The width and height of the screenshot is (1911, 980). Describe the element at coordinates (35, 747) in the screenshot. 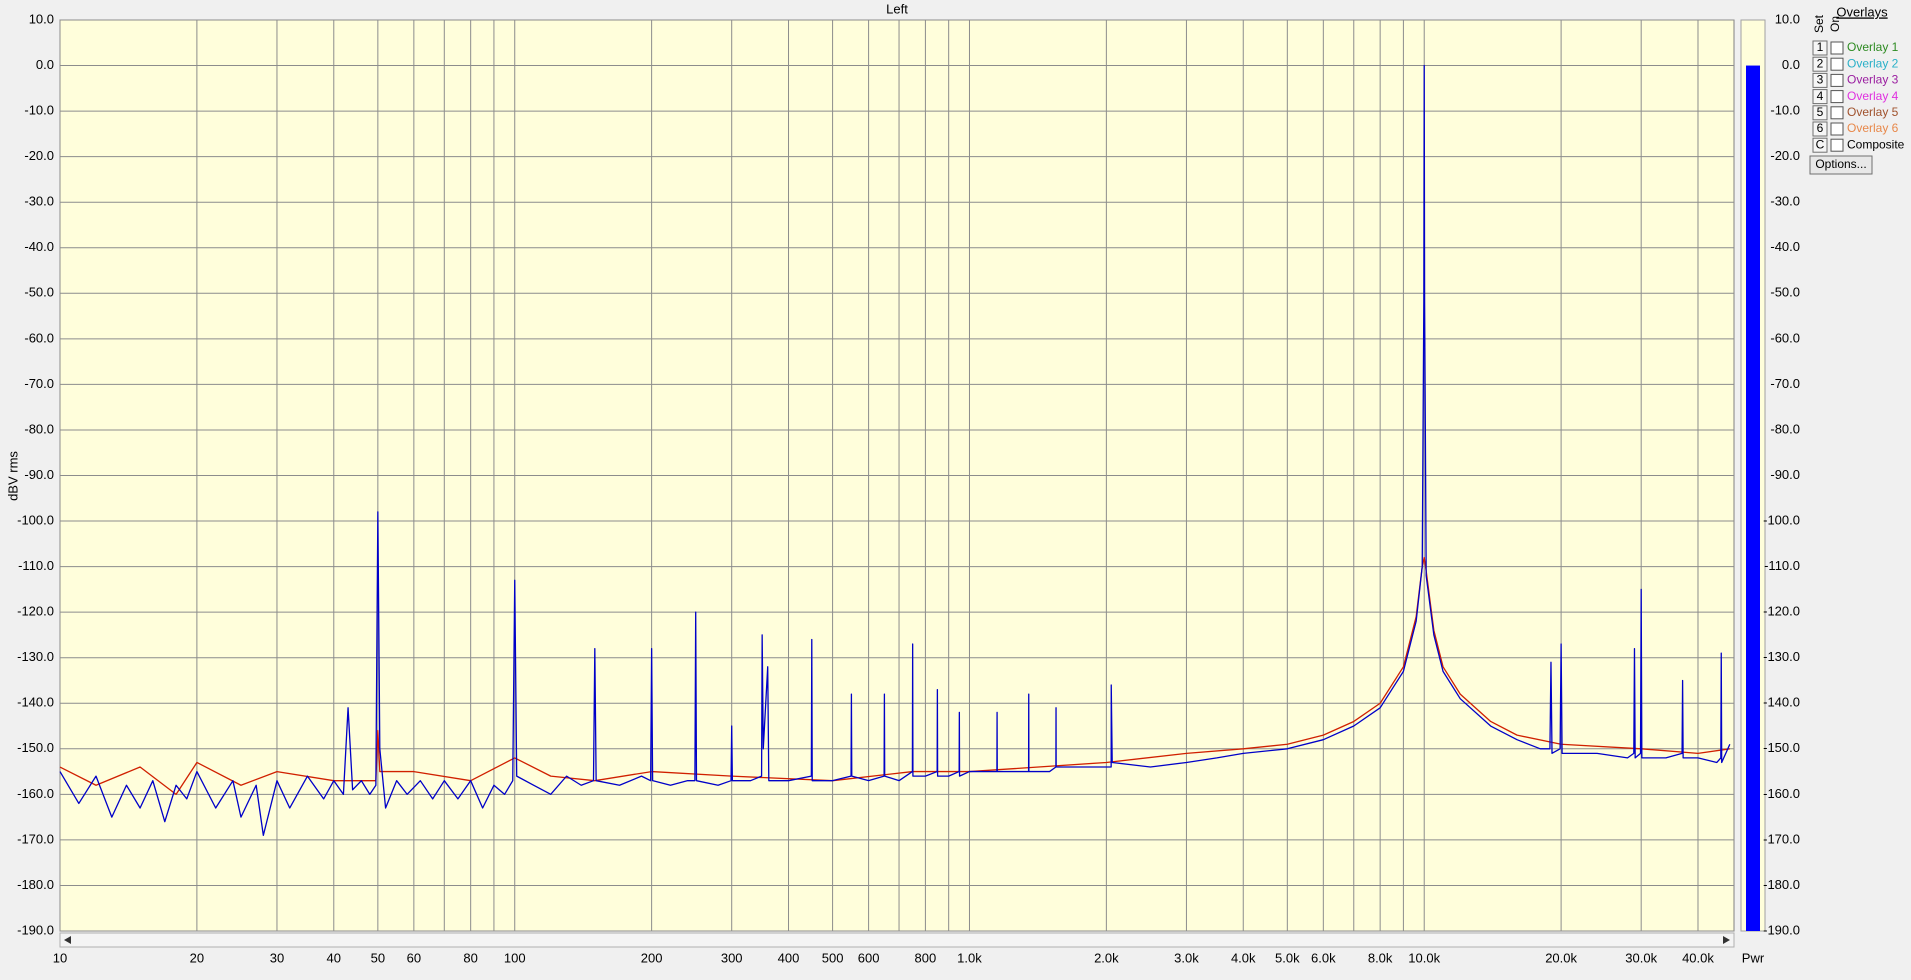

I see `y-tick-label: -150.0` at that location.